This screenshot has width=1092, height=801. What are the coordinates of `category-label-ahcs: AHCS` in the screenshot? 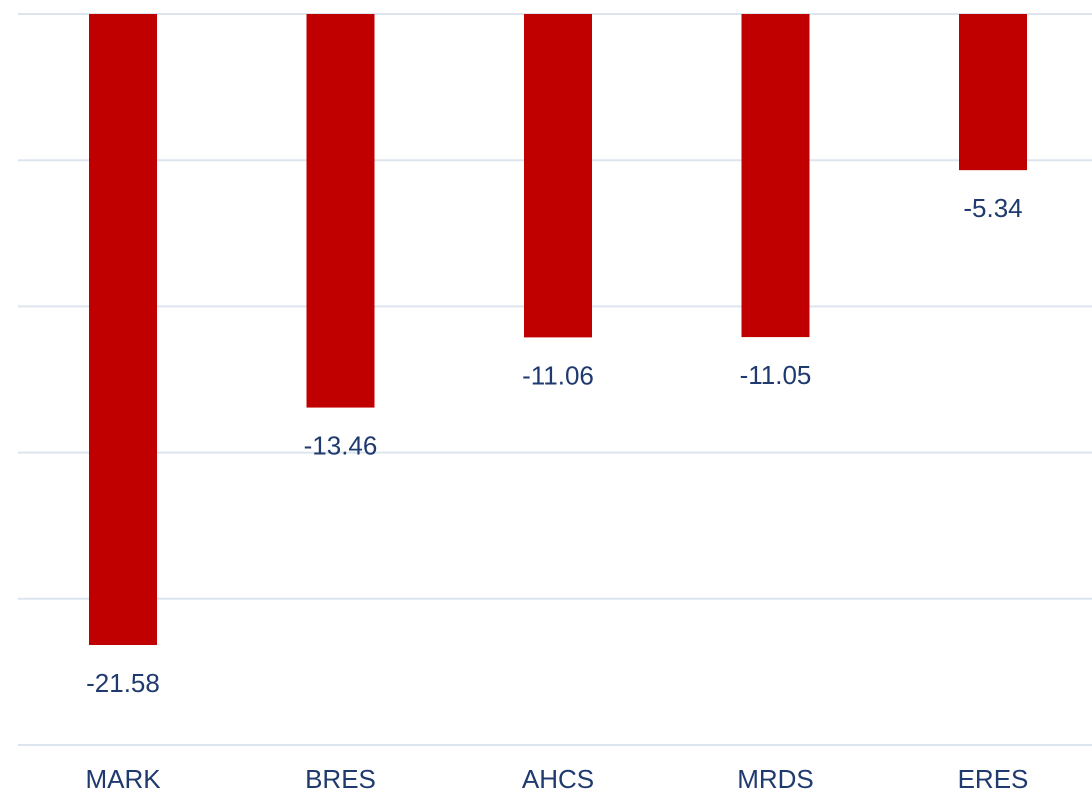 It's located at (558, 779).